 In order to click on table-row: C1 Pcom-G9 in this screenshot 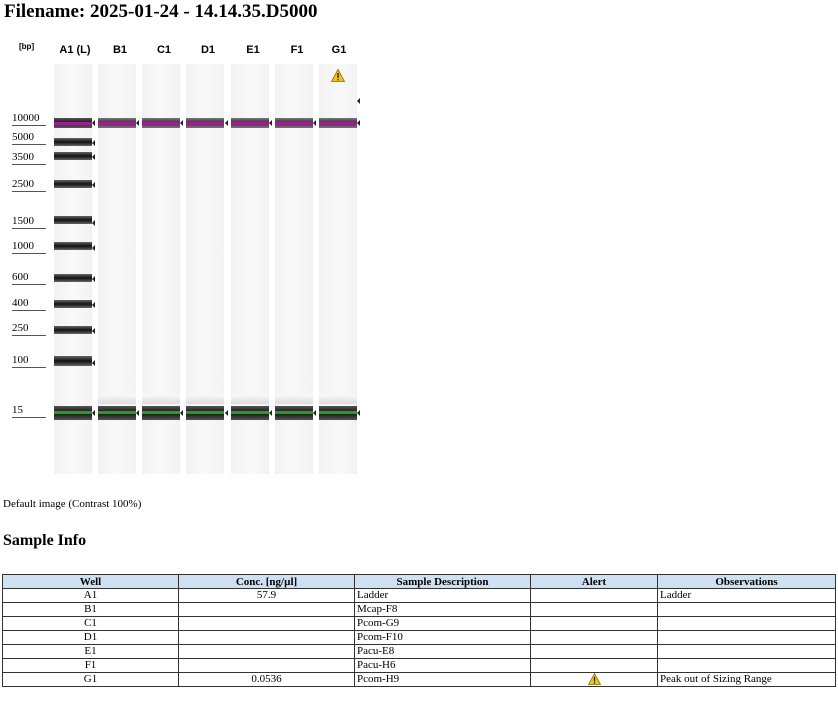, I will do `click(419, 623)`.